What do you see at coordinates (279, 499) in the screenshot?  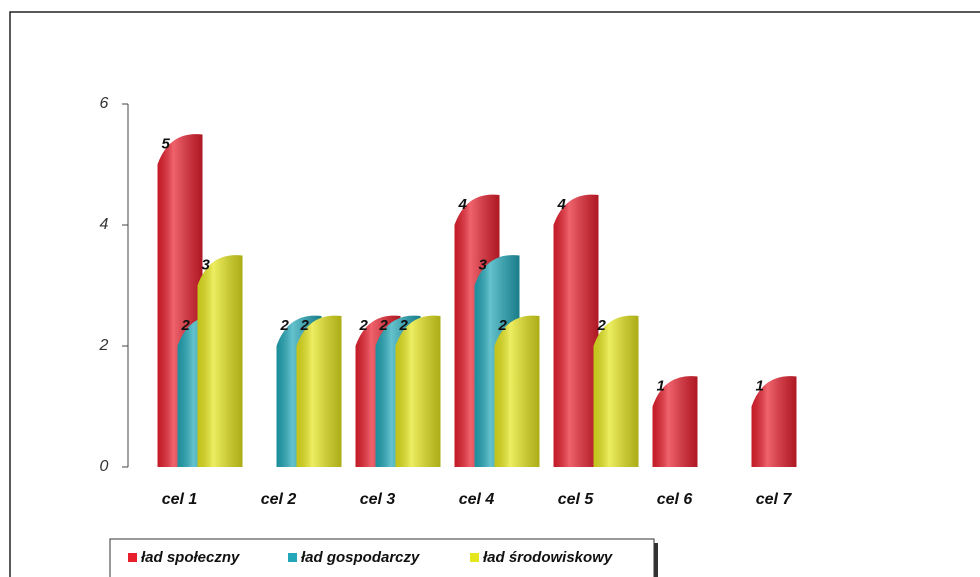 I see `x-tick-label: cel 2` at bounding box center [279, 499].